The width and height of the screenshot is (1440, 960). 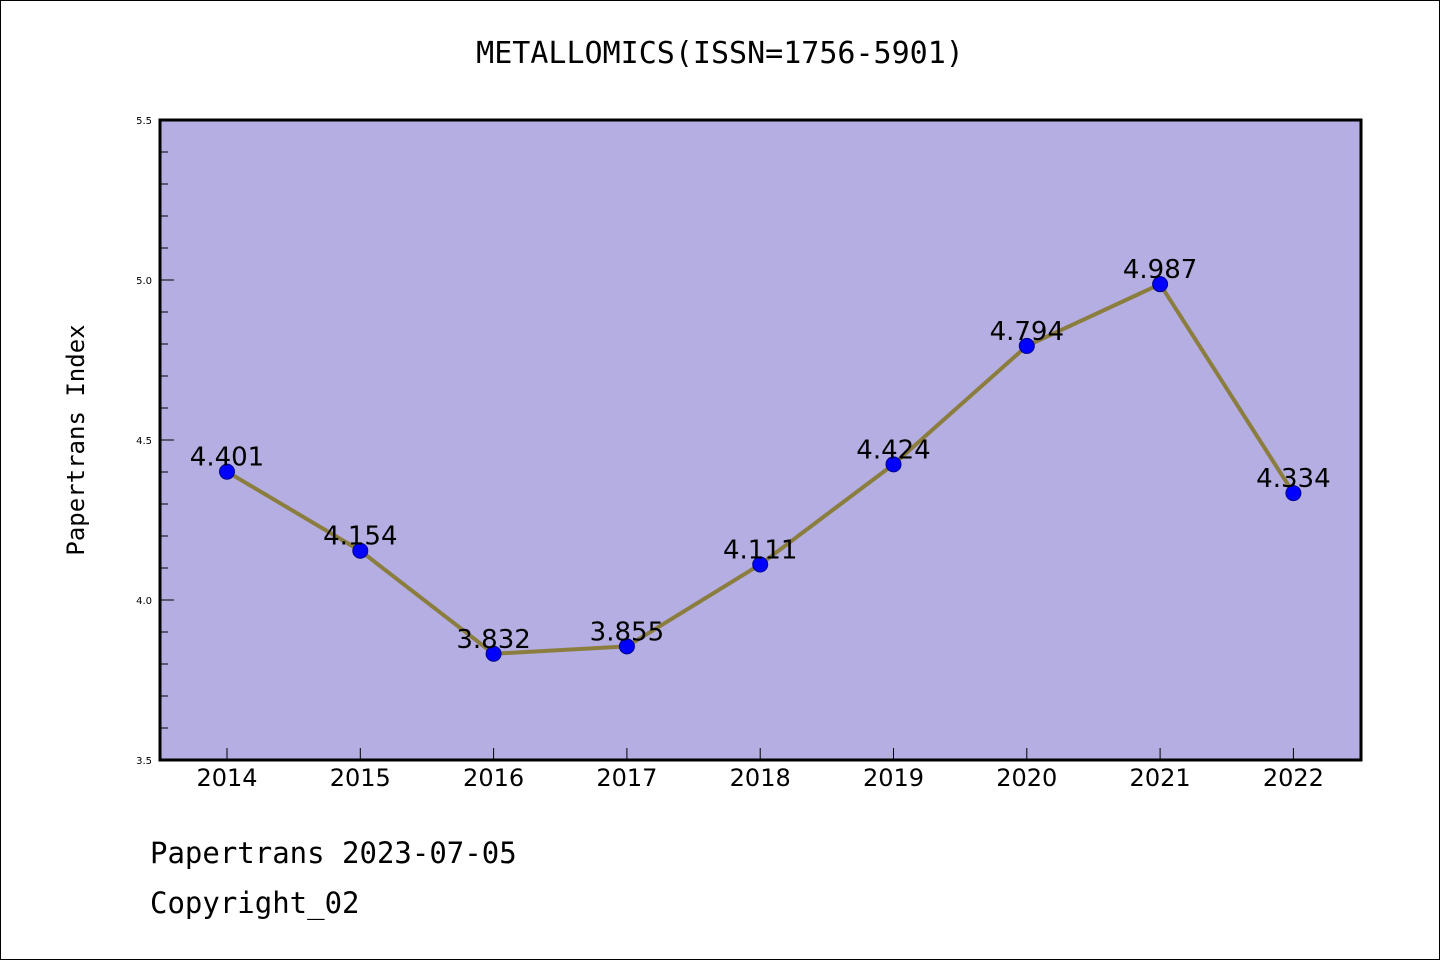 What do you see at coordinates (144, 281) in the screenshot?
I see `y-tick-label: 5.0` at bounding box center [144, 281].